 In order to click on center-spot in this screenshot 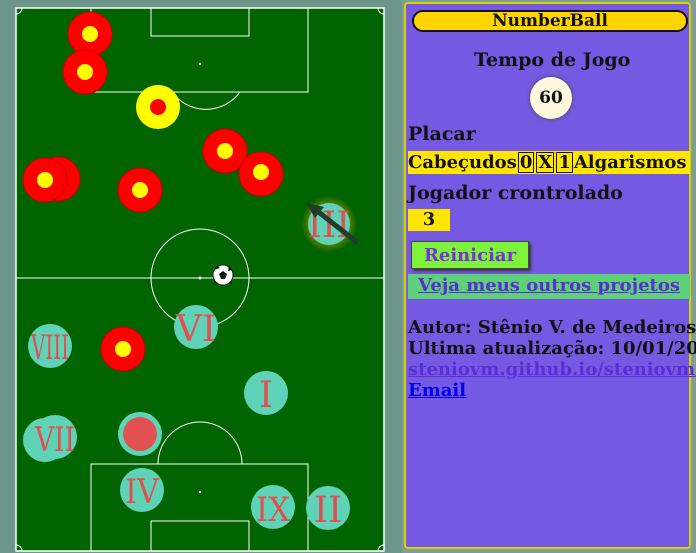, I will do `click(200, 278)`.